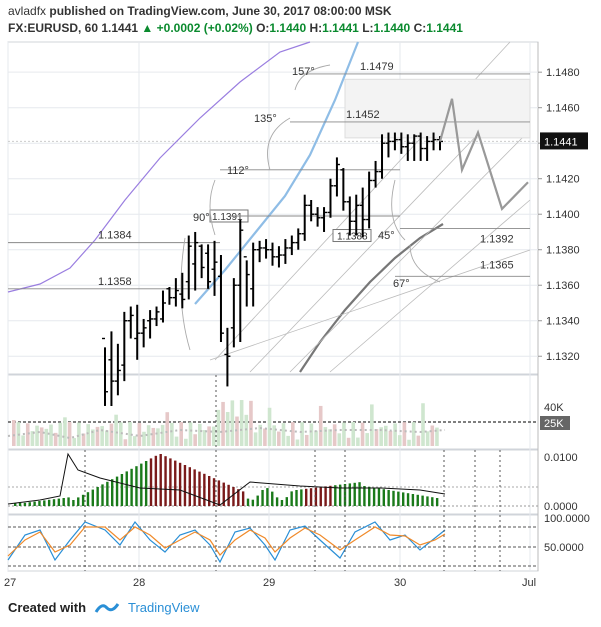 Image resolution: width=601 pixels, height=627 pixels. Describe the element at coordinates (316, 28) in the screenshot. I see `high-label: H:` at that location.